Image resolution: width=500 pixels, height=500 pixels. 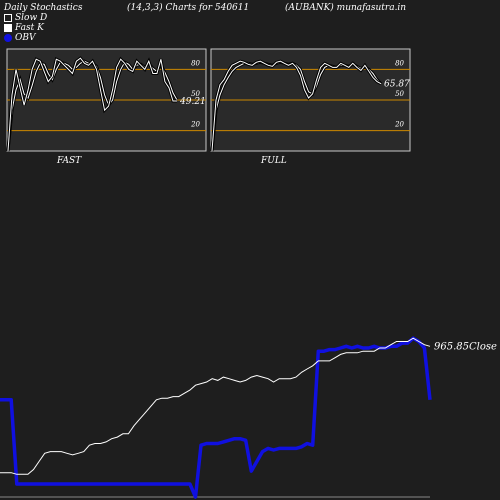 I want to click on fast-panel: 80 50 20 49.21 FAST, so click(x=106, y=107).